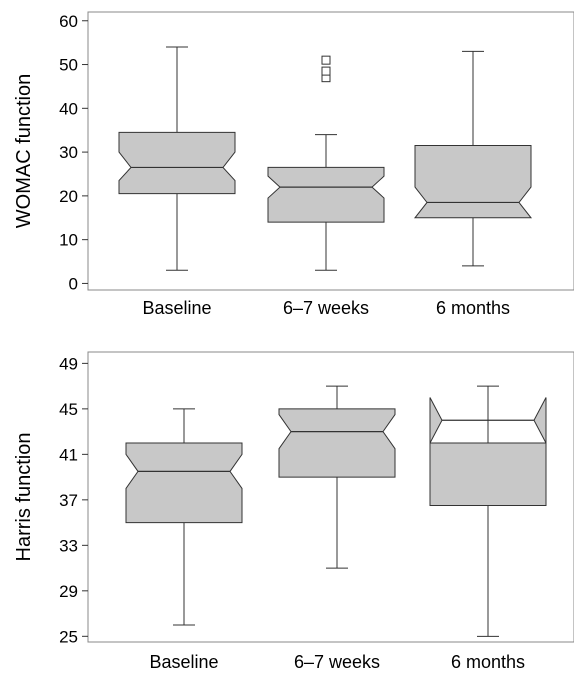 The width and height of the screenshot is (574, 673). What do you see at coordinates (68, 108) in the screenshot?
I see `y-tick-label: 40` at bounding box center [68, 108].